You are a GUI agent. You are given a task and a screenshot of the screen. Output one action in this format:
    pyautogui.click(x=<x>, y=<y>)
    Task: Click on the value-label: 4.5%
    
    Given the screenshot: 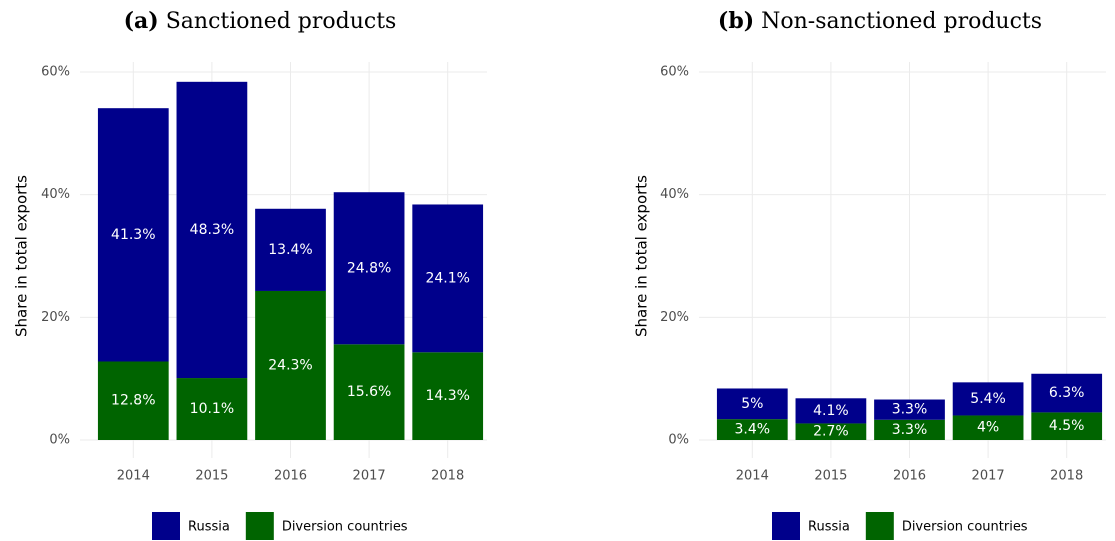 What is the action you would take?
    pyautogui.click(x=1067, y=426)
    